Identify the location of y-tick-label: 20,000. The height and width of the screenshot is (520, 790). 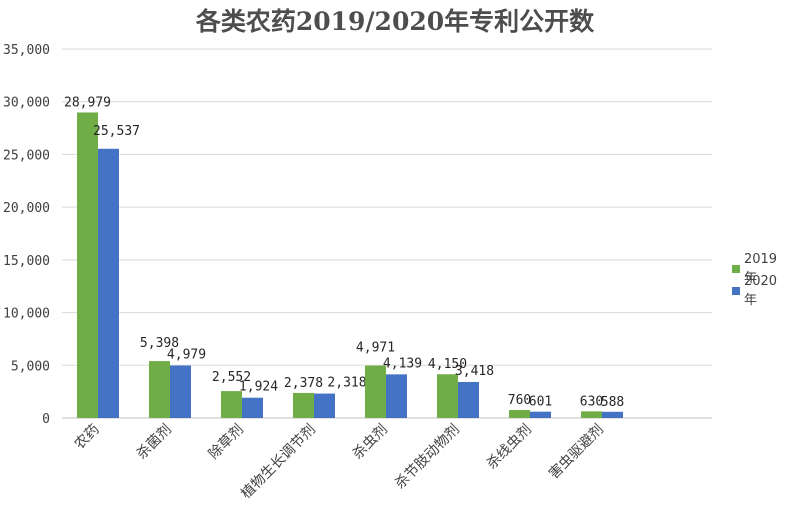
(26, 208).